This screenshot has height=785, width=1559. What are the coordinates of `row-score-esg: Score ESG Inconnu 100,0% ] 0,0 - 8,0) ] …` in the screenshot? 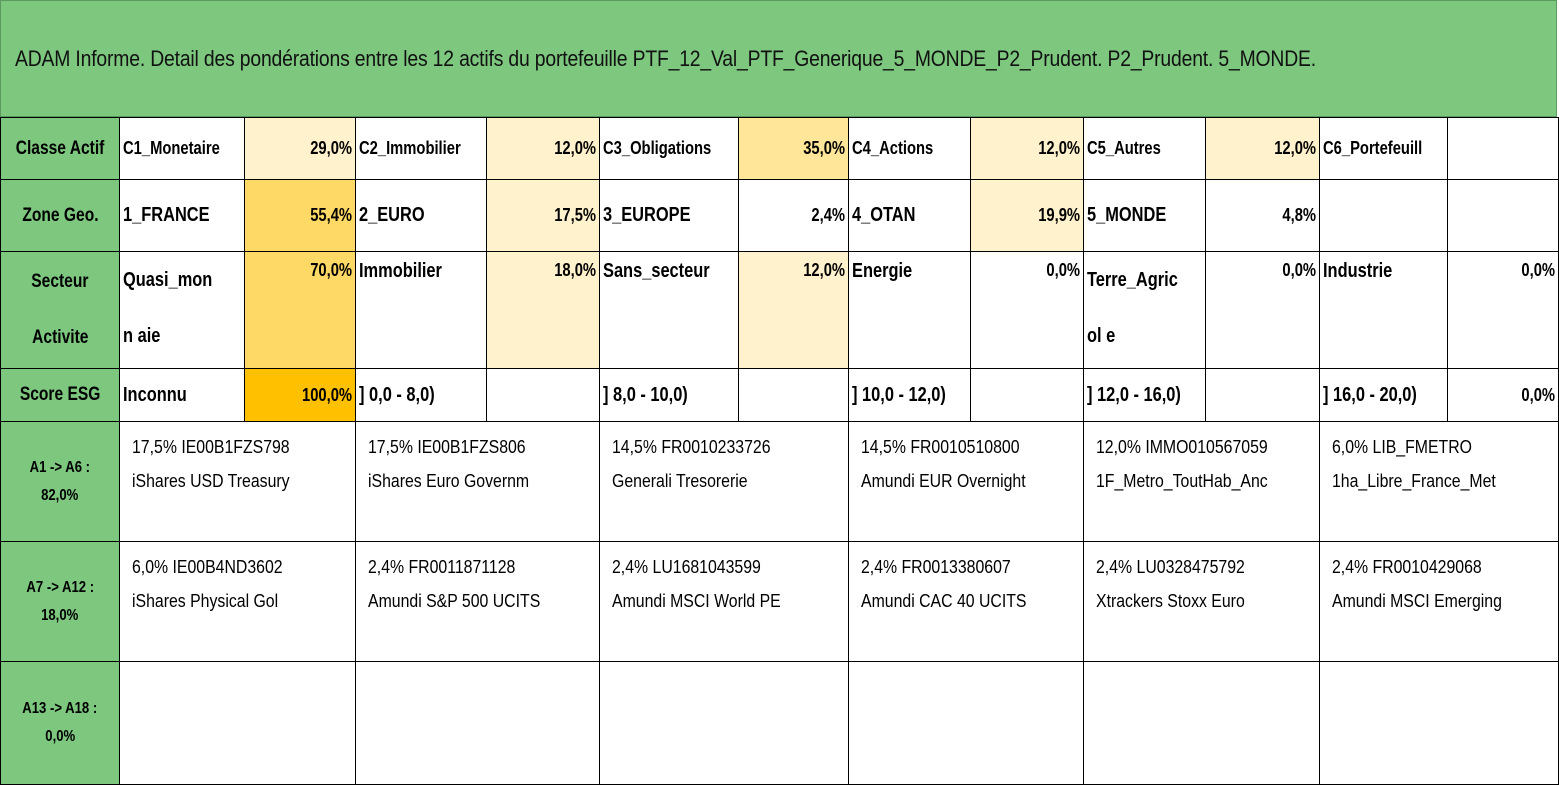 It's located at (779, 395).